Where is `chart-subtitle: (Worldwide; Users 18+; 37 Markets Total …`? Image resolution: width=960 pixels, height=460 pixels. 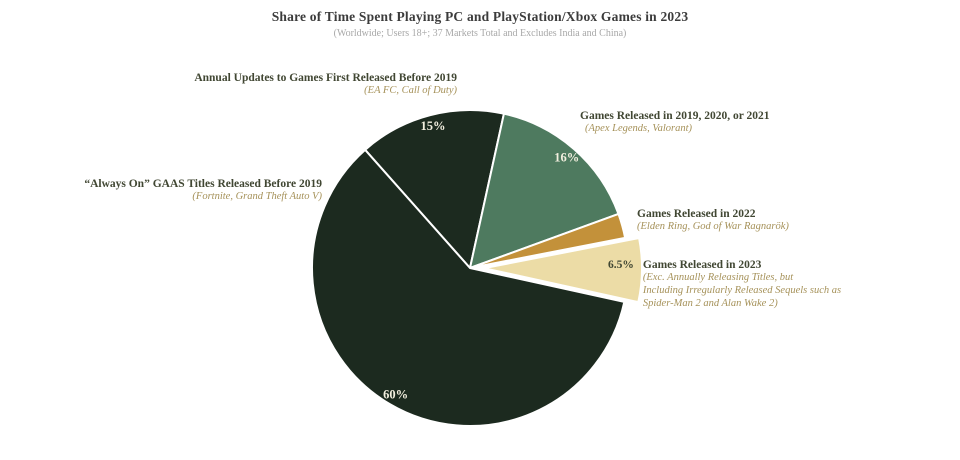
chart-subtitle: (Worldwide; Users 18+; 37 Markets Total … is located at coordinates (480, 33).